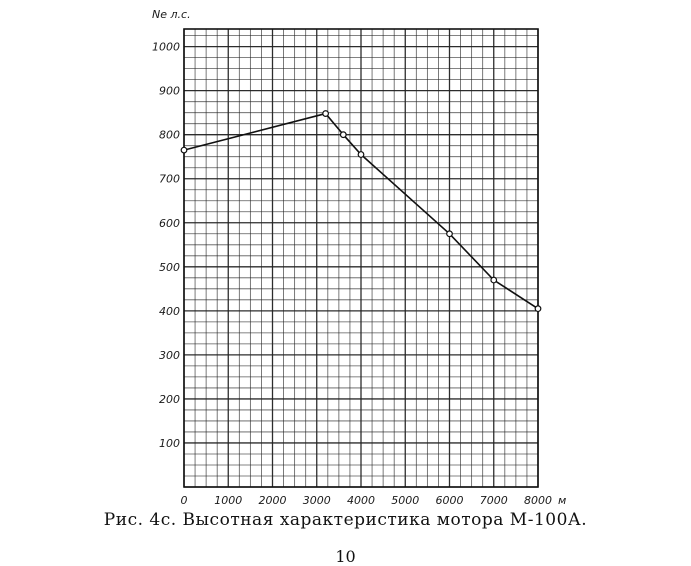  What do you see at coordinates (538, 500) in the screenshot?
I see `x-tick-label: 8000` at bounding box center [538, 500].